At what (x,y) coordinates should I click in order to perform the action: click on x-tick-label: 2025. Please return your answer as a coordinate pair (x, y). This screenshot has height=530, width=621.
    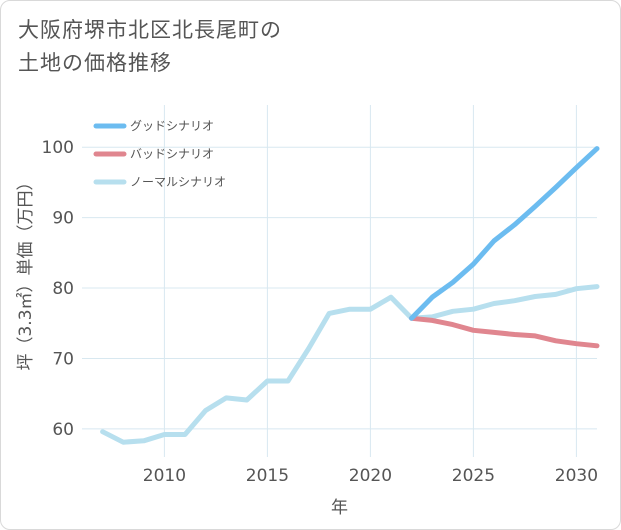
    Looking at the image, I should click on (473, 476).